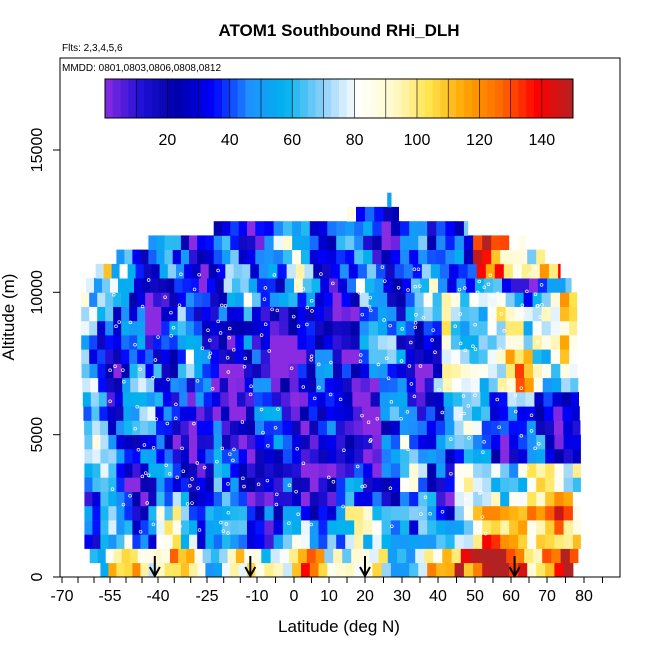 The width and height of the screenshot is (650, 650). I want to click on colorbar-segment, so click(327, 98).